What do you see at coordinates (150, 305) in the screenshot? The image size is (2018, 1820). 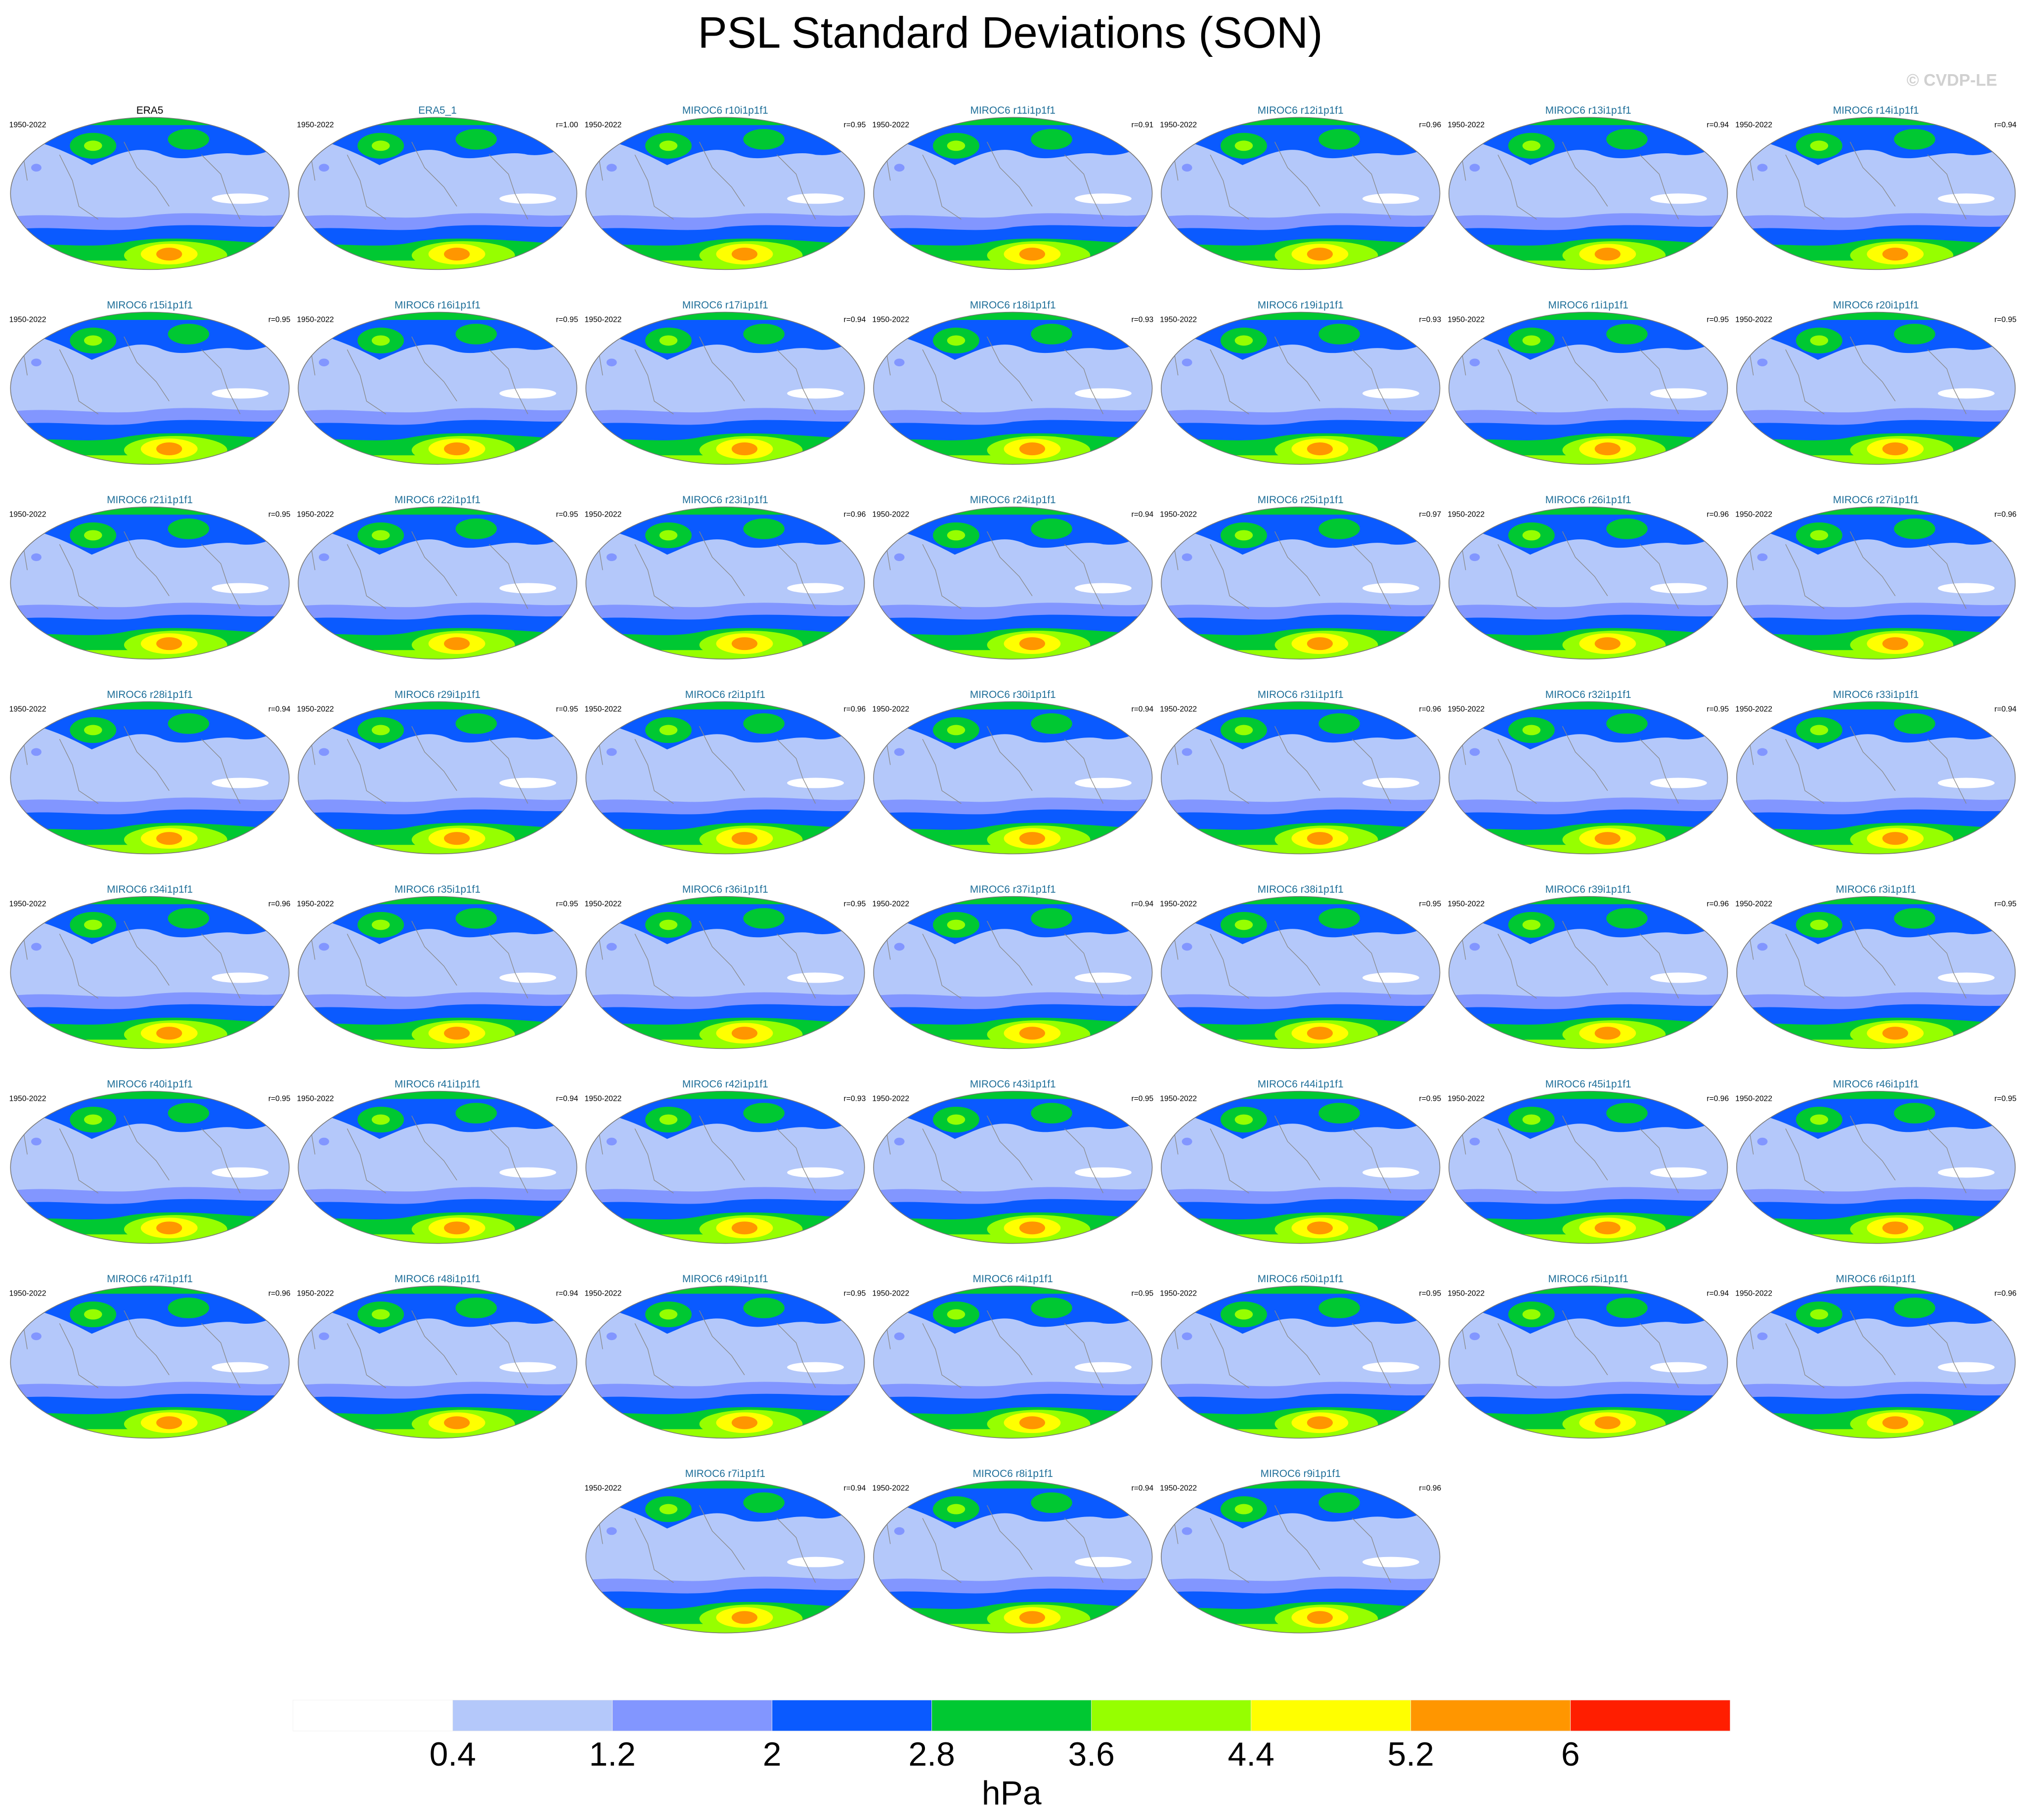 I see `panel-title: MIROC6 r15i1p1f1` at bounding box center [150, 305].